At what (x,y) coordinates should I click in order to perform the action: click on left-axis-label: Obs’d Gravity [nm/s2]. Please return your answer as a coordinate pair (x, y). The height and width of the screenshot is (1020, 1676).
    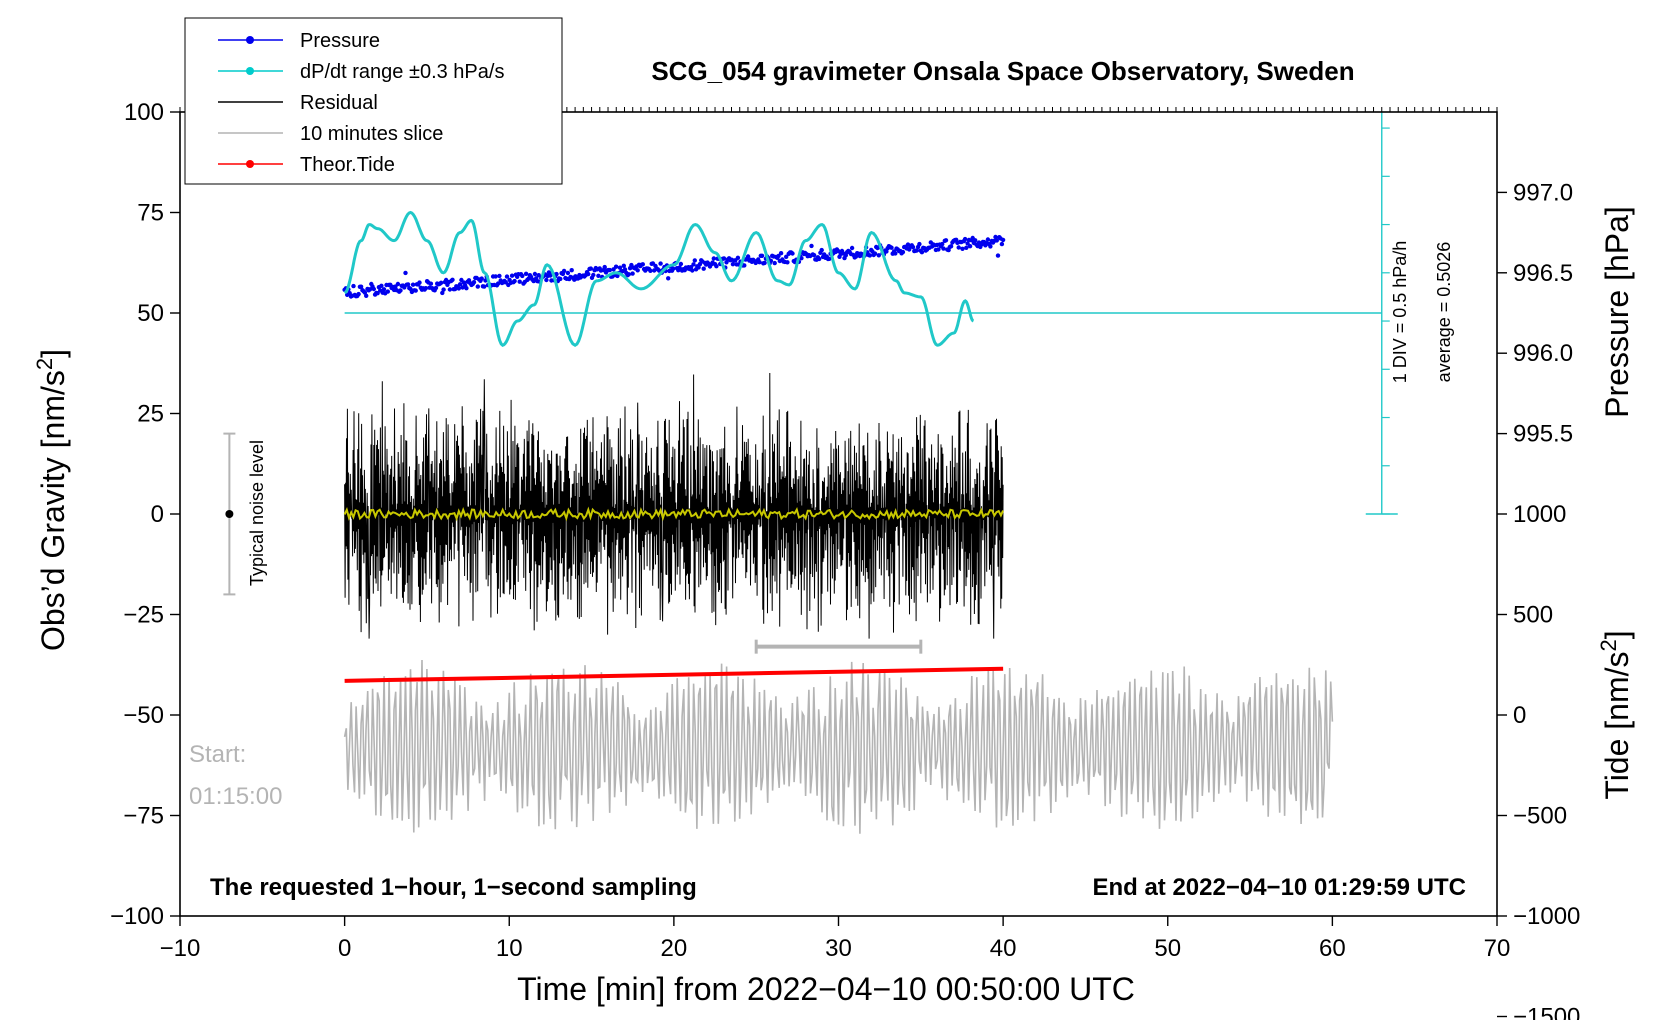
    Looking at the image, I should click on (51, 500).